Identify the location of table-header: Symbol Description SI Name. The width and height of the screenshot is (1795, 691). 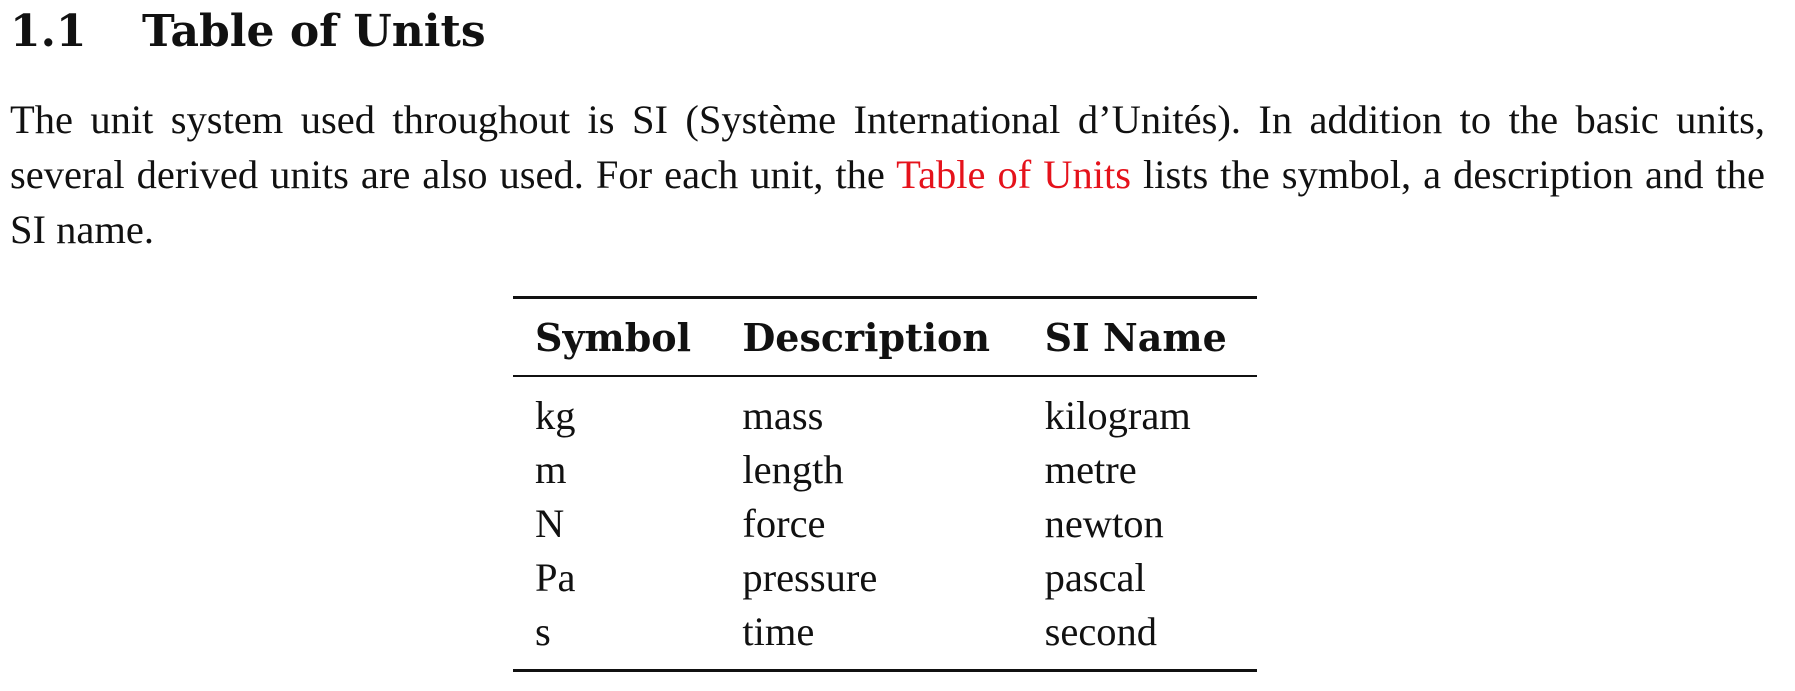
(885, 336).